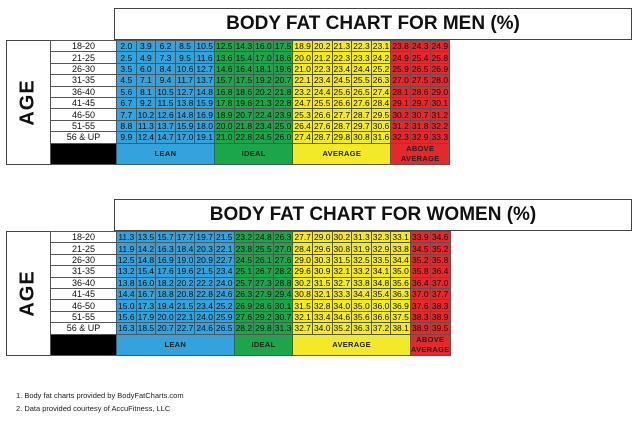 The height and width of the screenshot is (422, 637). Describe the element at coordinates (224, 305) in the screenshot. I see `women-cell: 25.2` at that location.